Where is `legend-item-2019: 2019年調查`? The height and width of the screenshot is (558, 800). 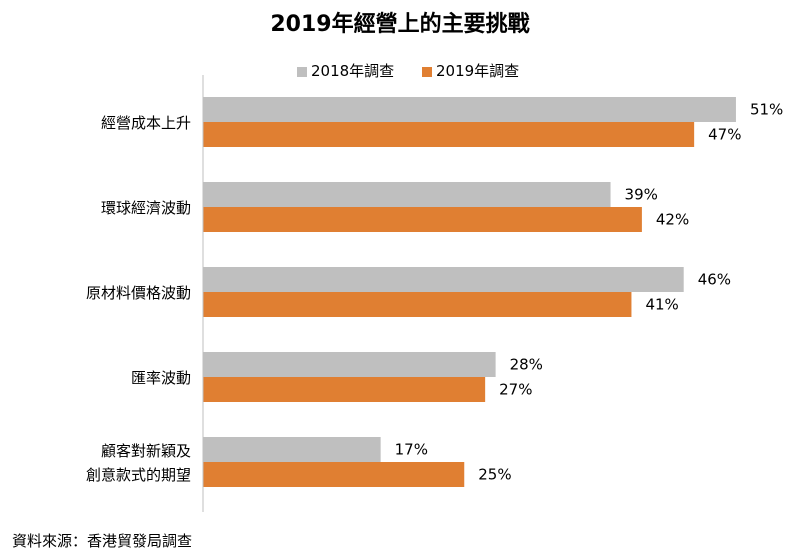
legend-item-2019: 2019年調查 is located at coordinates (470, 71).